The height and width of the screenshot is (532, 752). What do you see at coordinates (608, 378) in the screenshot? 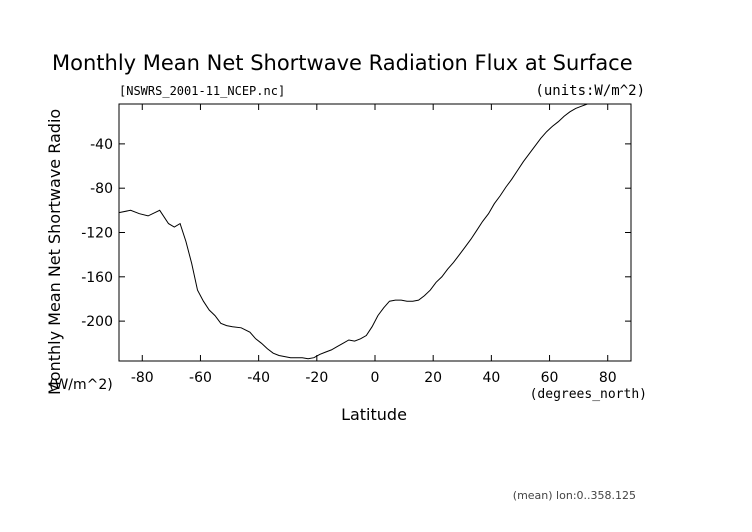
I see `x-tick-label: 80` at bounding box center [608, 378].